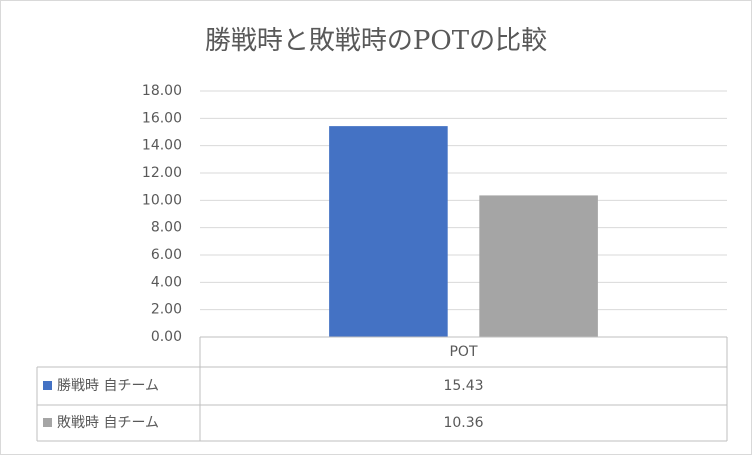 Image resolution: width=752 pixels, height=455 pixels. I want to click on y-tick-label: 0.00, so click(166, 337).